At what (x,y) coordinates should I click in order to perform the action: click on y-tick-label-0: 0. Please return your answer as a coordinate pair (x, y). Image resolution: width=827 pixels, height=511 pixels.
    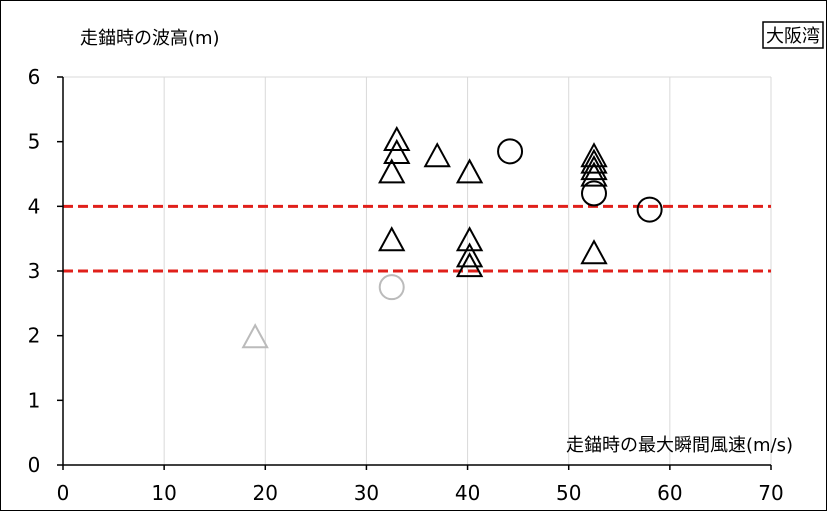
    Looking at the image, I should click on (34, 465).